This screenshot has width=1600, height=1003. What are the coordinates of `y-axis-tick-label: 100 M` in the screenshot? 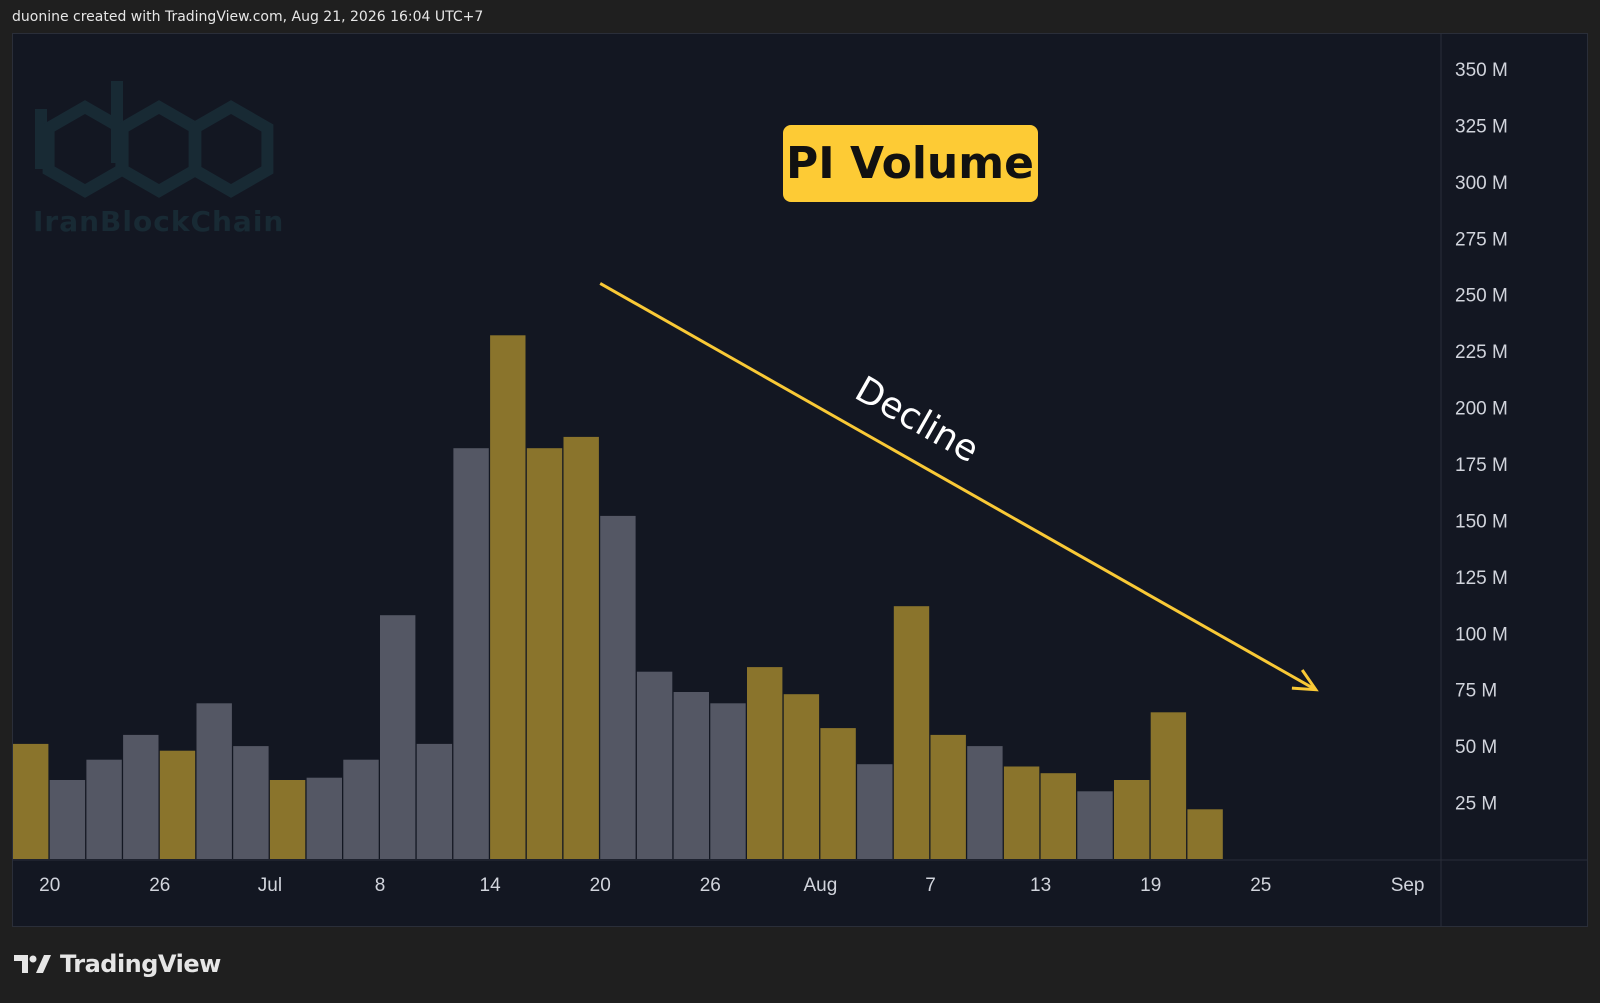 It's located at (1481, 634).